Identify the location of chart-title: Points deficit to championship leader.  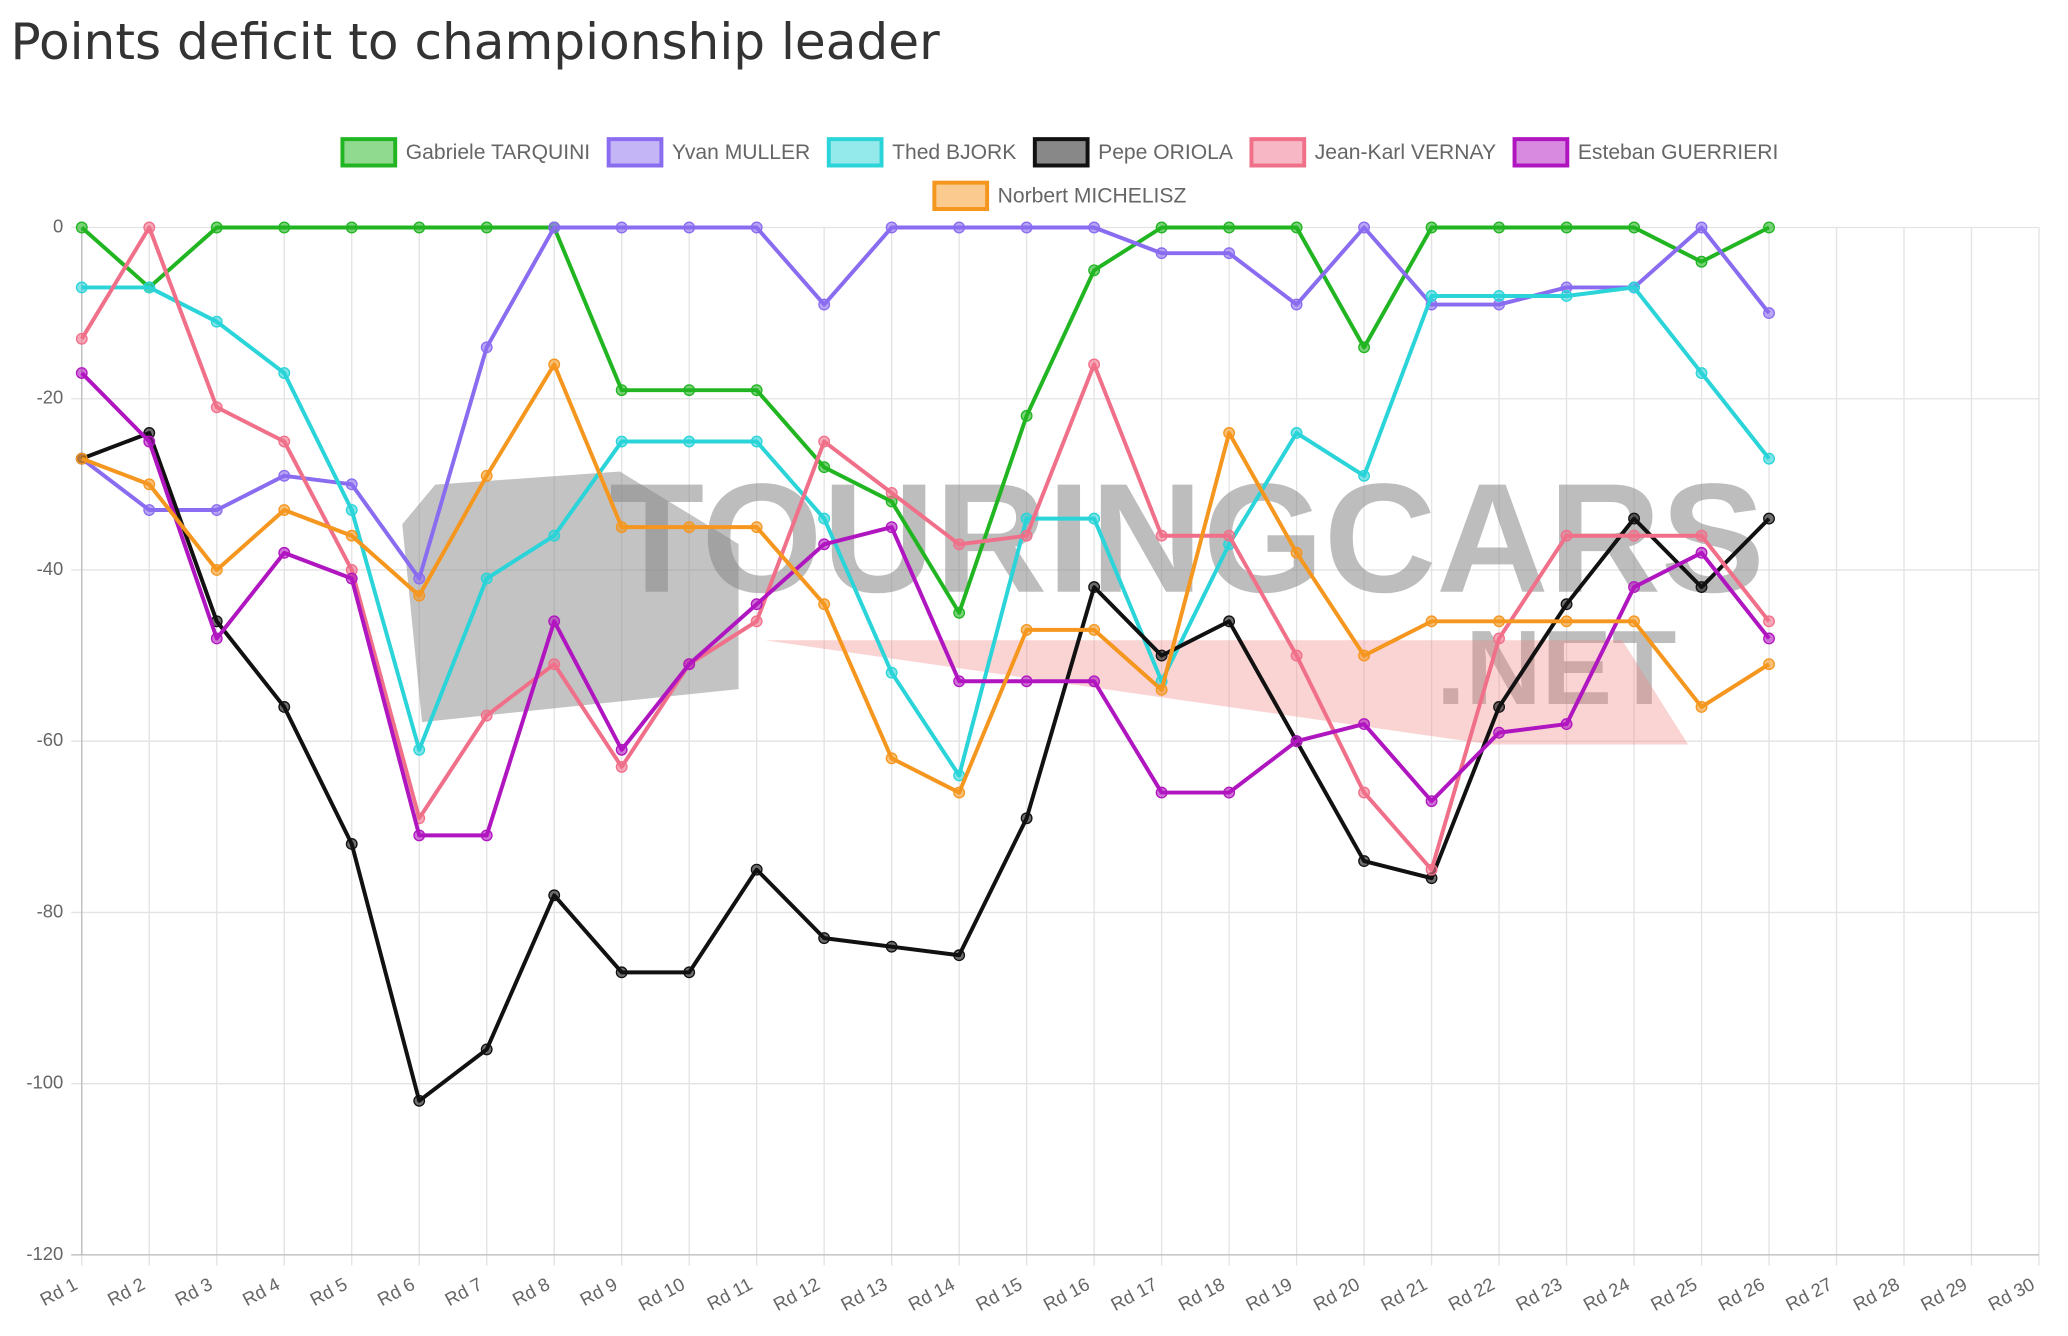
(476, 41).